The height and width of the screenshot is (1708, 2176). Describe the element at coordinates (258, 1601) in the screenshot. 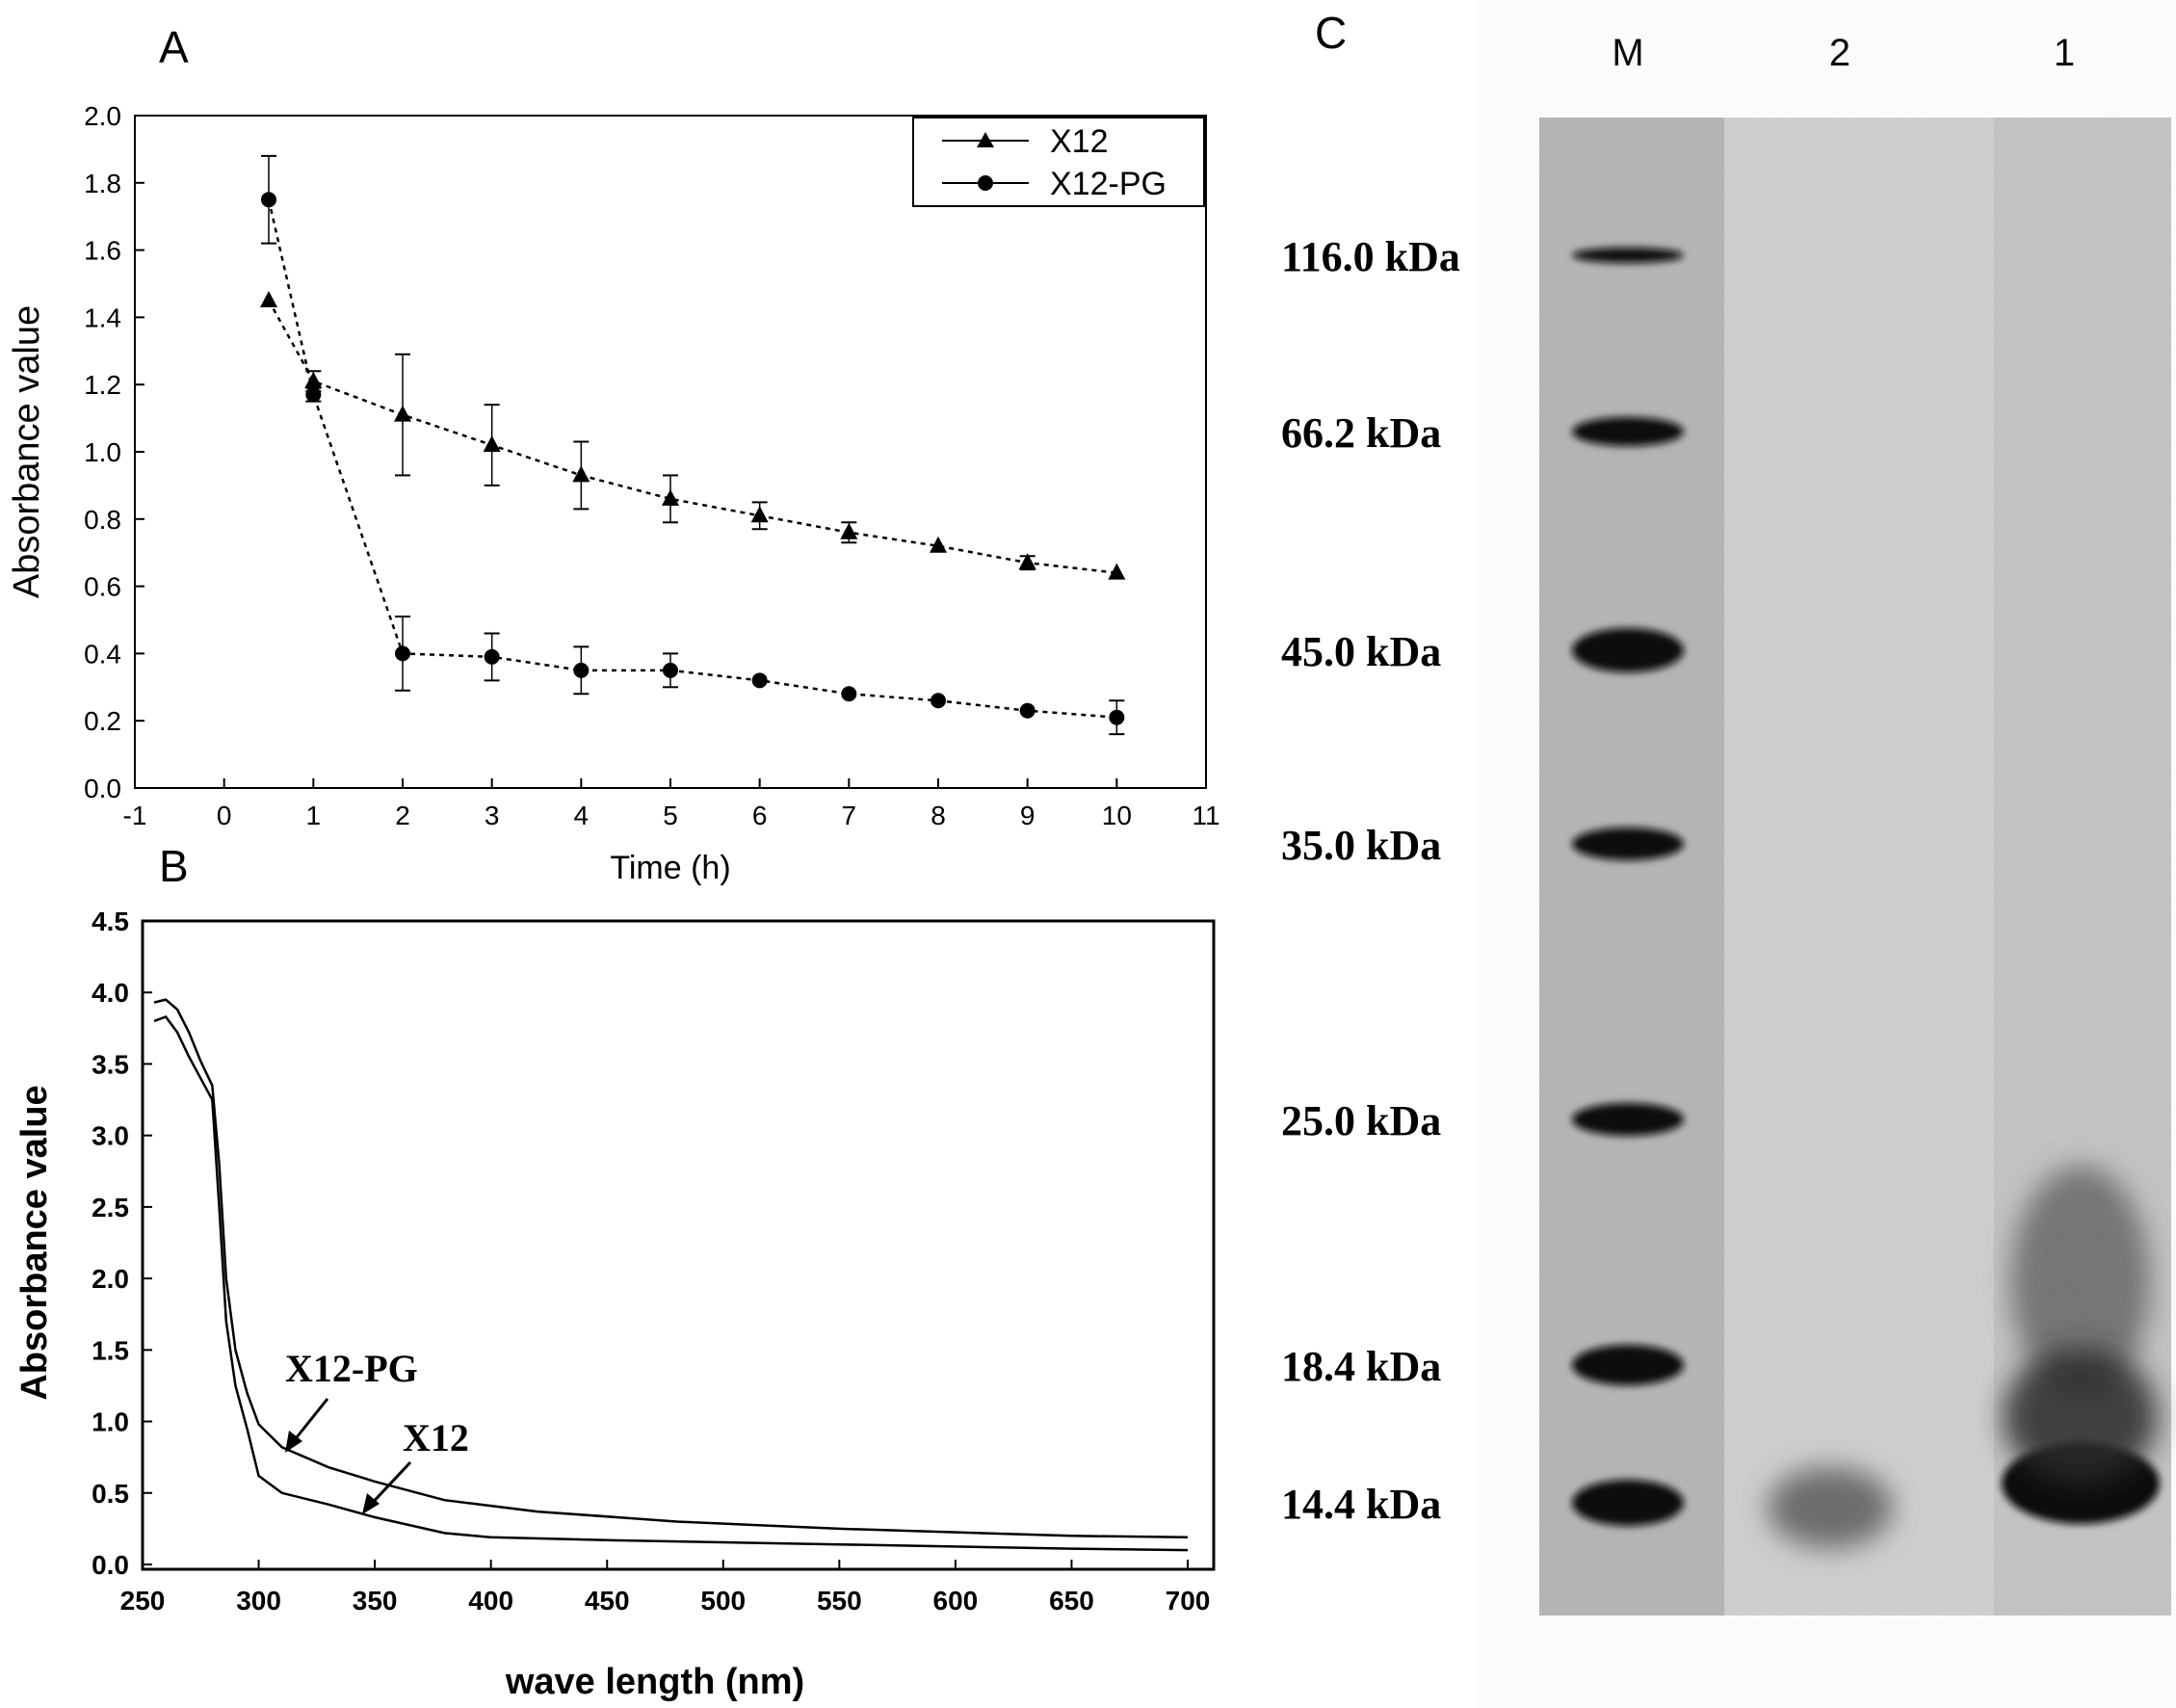

I see `panel-b-x-tick-label: 300` at that location.